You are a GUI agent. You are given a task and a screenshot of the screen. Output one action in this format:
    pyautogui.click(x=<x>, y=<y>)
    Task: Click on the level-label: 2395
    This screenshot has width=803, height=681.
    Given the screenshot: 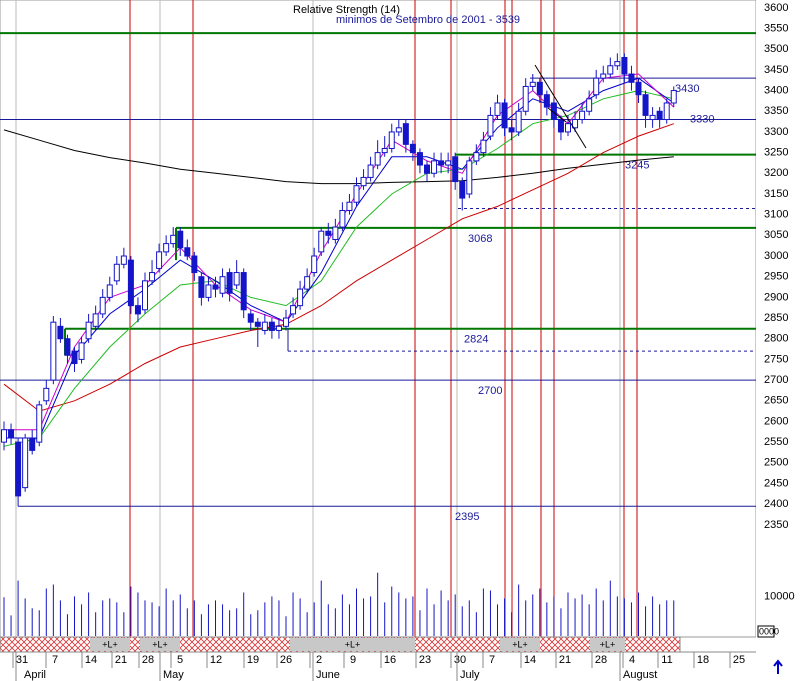 What is the action you would take?
    pyautogui.click(x=467, y=517)
    